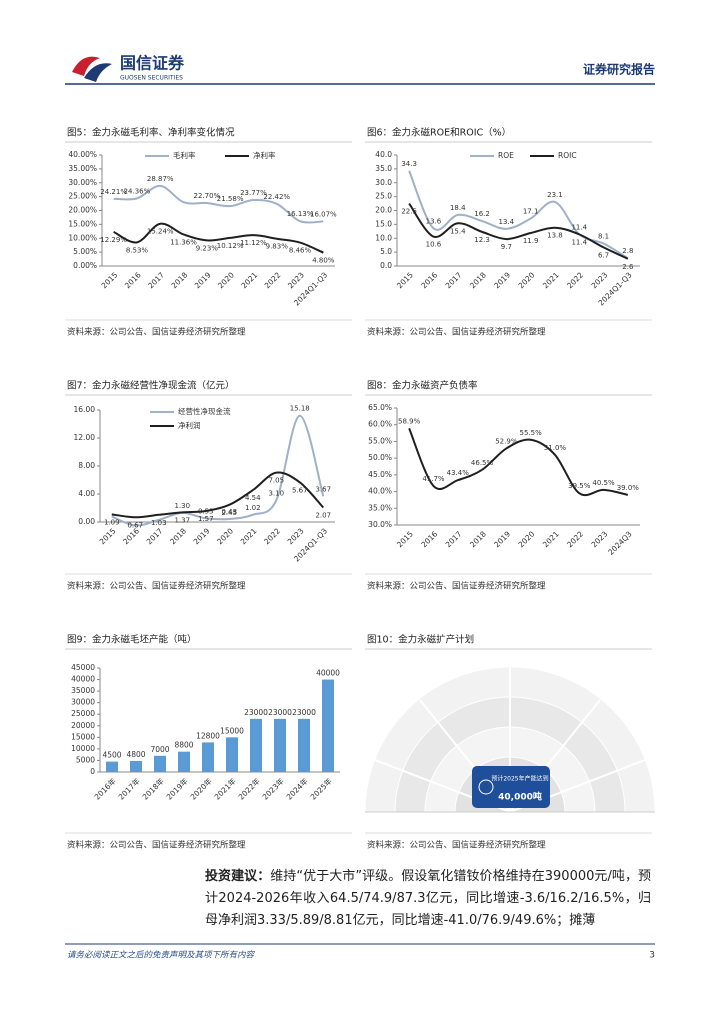  Describe the element at coordinates (135, 754) in the screenshot. I see `data-label: 4800` at that location.